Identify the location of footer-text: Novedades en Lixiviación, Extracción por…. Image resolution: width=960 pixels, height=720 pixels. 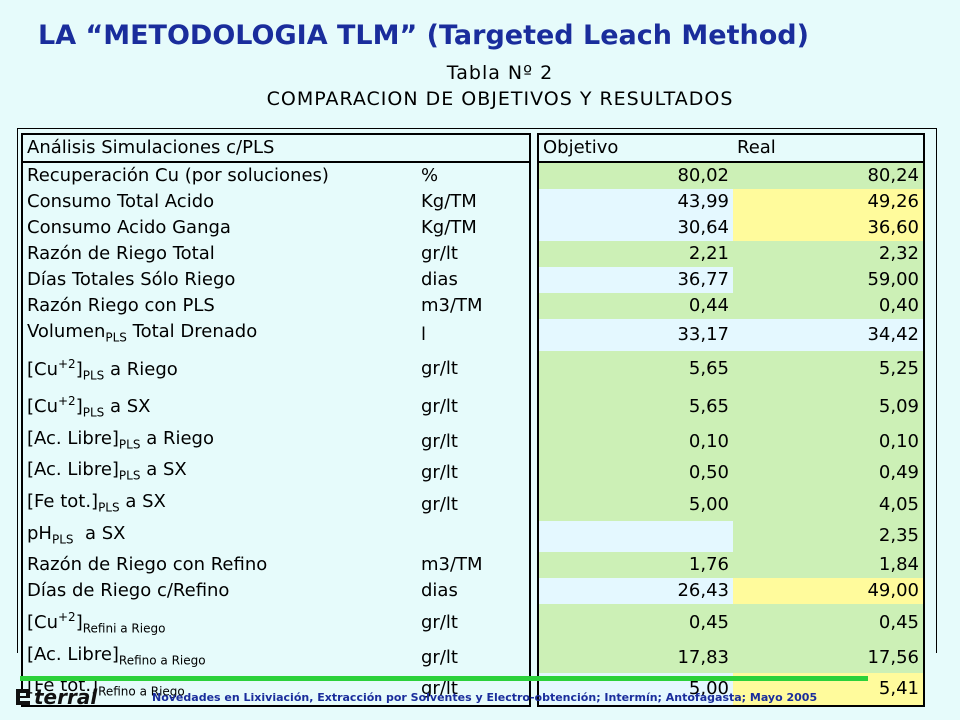
(485, 697).